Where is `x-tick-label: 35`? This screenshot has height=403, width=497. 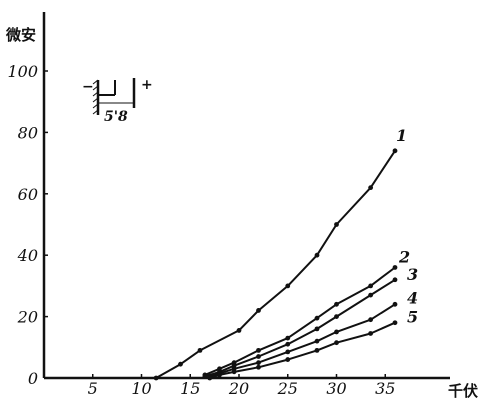 x-tick-label: 35 is located at coordinates (385, 388).